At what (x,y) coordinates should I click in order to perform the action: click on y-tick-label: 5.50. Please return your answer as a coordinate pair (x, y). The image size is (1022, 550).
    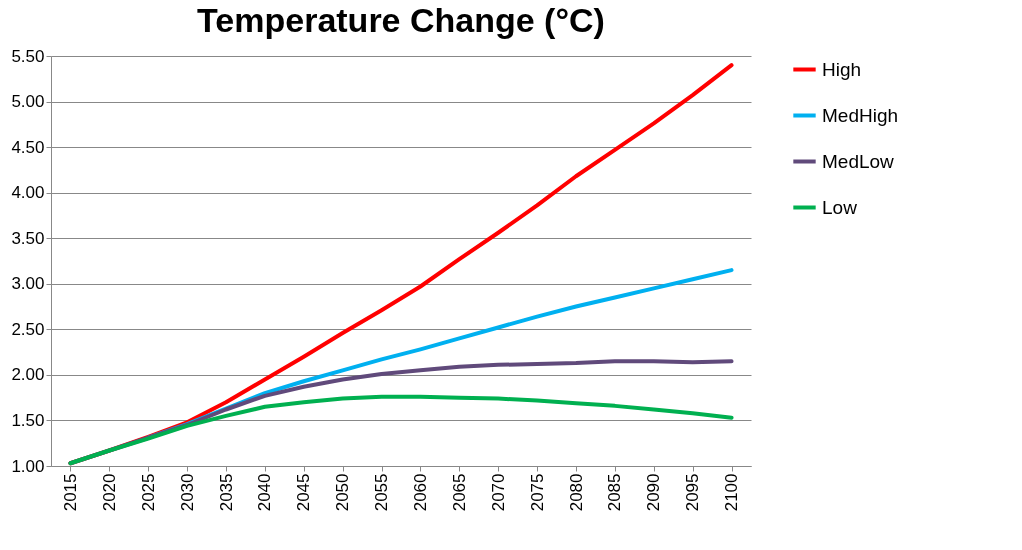
    Looking at the image, I should click on (28, 56).